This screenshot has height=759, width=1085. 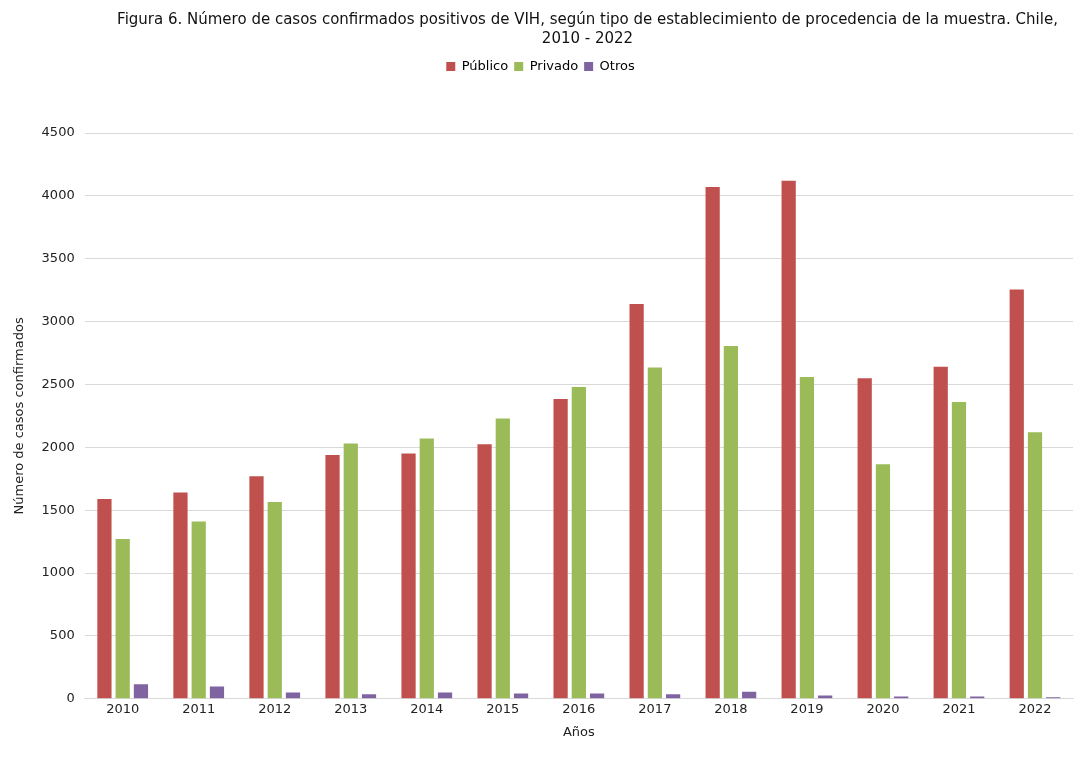 I want to click on x-tick-label: 2022, so click(x=1035, y=708).